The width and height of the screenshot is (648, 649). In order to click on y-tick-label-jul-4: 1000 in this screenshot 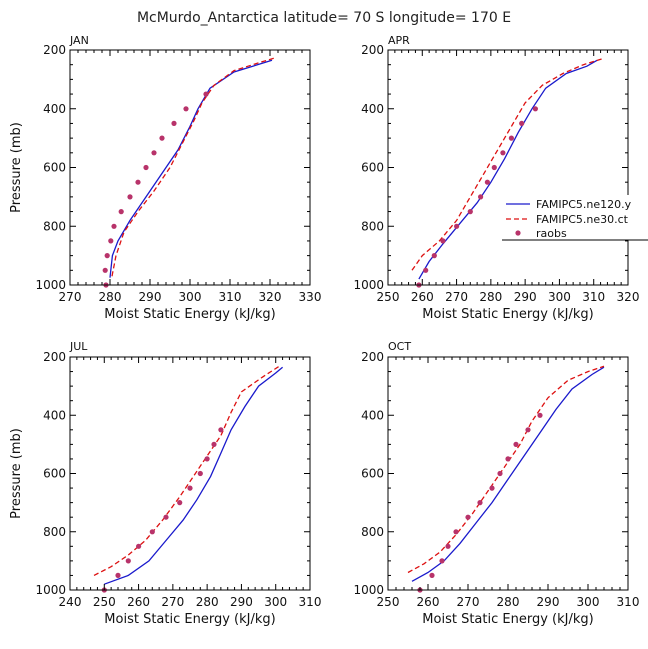, I will do `click(50, 590)`.